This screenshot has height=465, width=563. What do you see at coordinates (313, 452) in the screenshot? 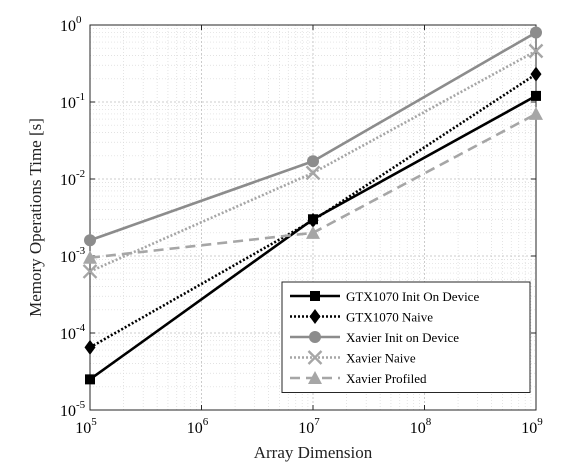
I see `x-axis-label: Array Dimension` at bounding box center [313, 452].